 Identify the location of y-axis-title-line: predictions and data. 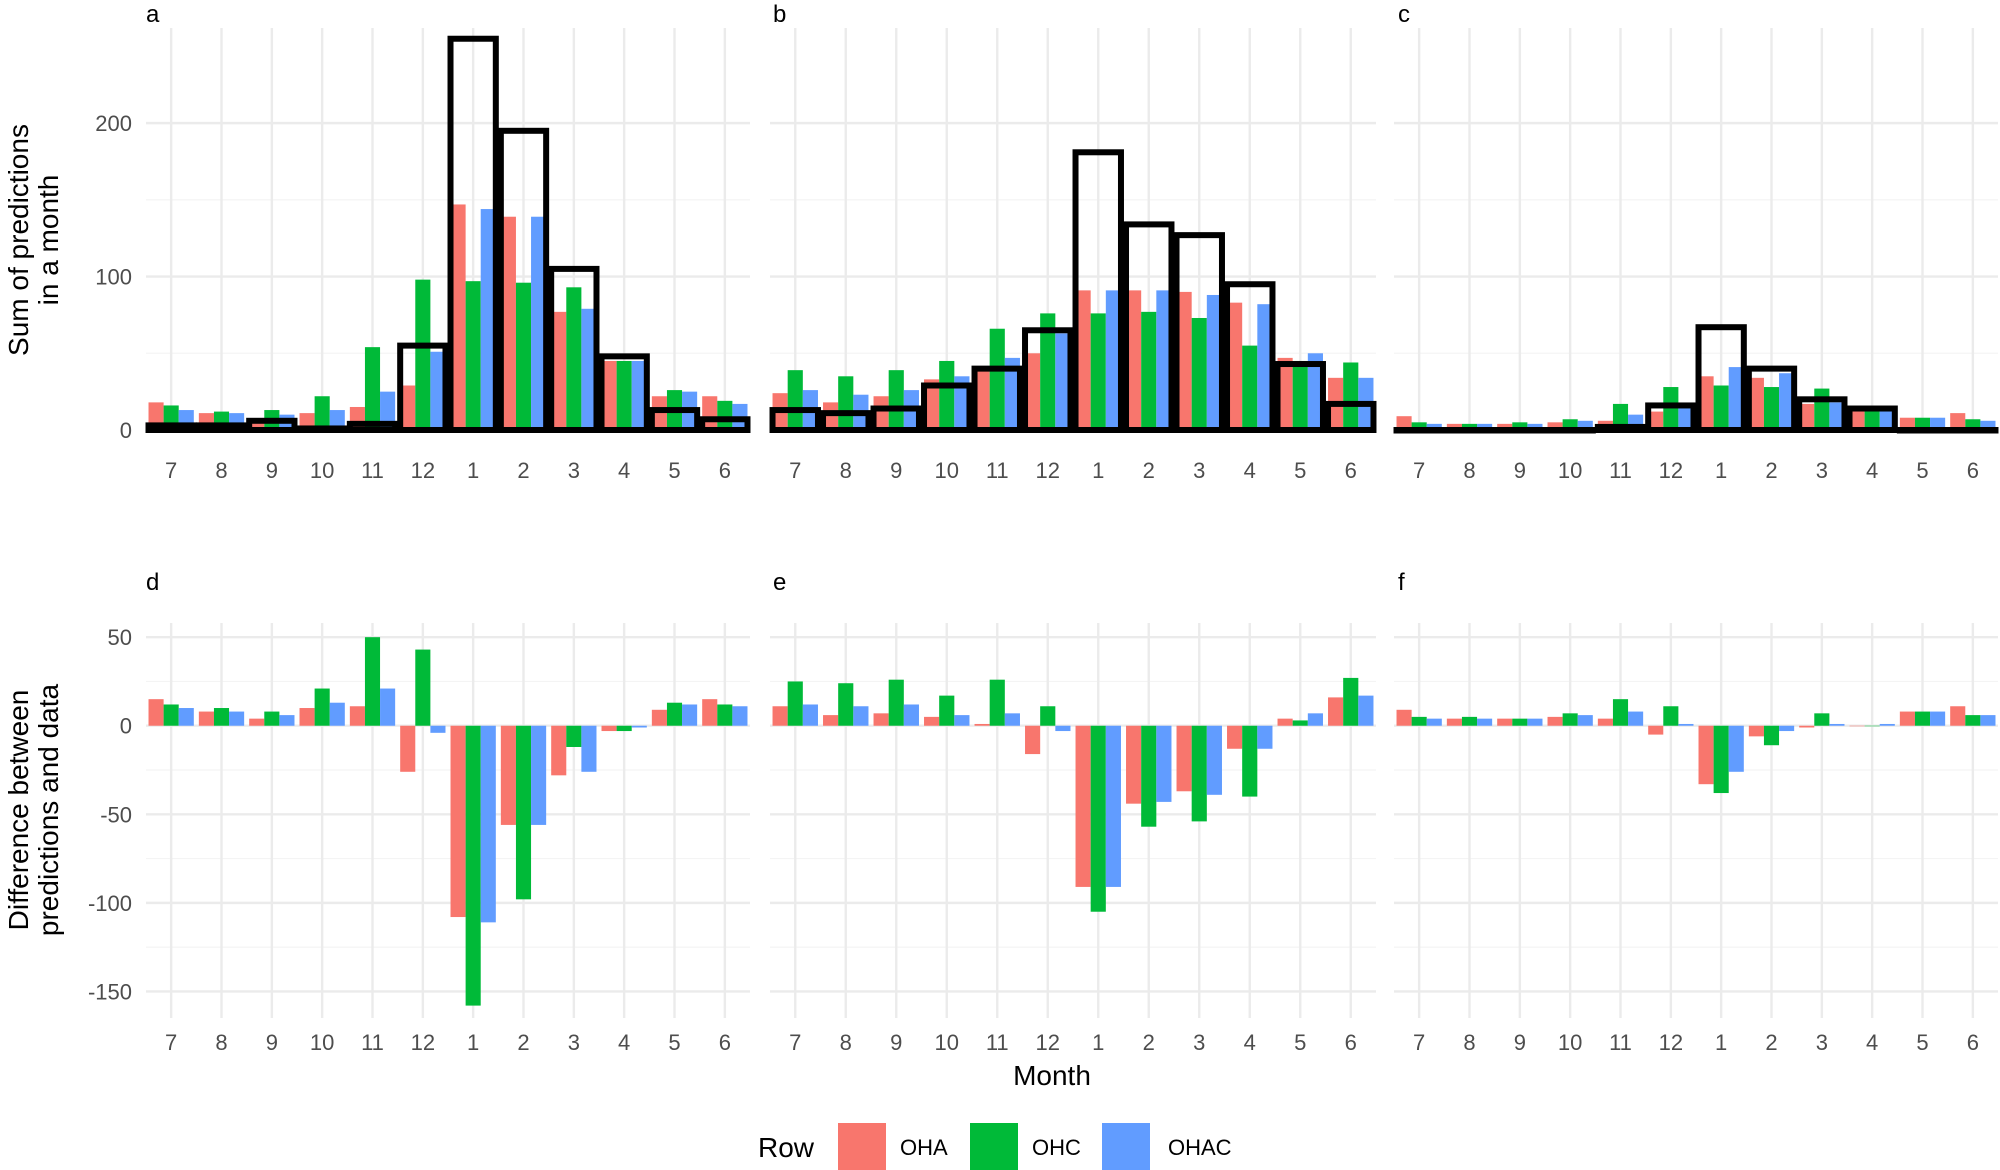
(48, 809).